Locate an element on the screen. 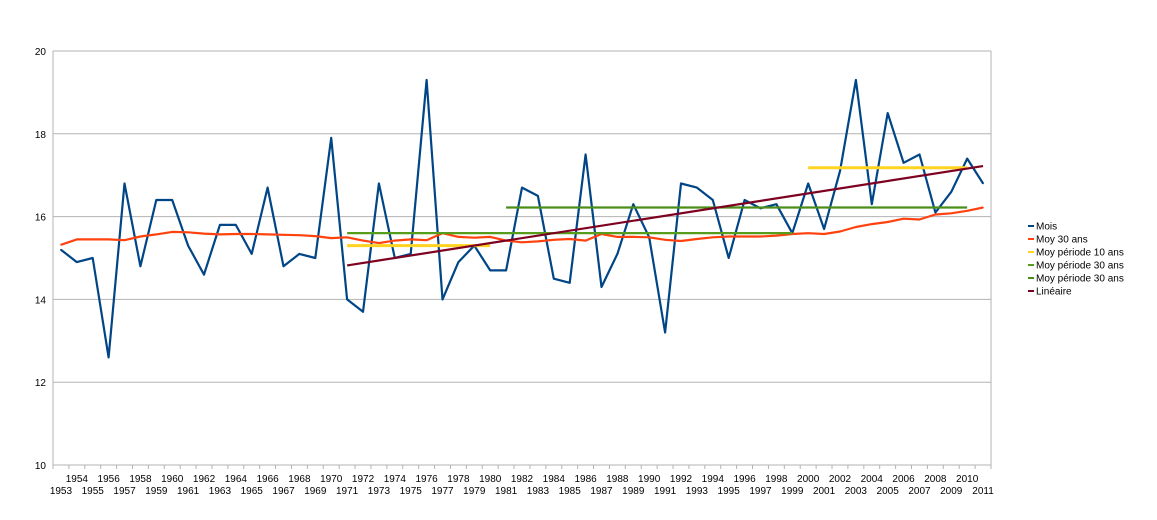 This screenshot has height=520, width=1157. x-tick-label: 1979 is located at coordinates (474, 491).